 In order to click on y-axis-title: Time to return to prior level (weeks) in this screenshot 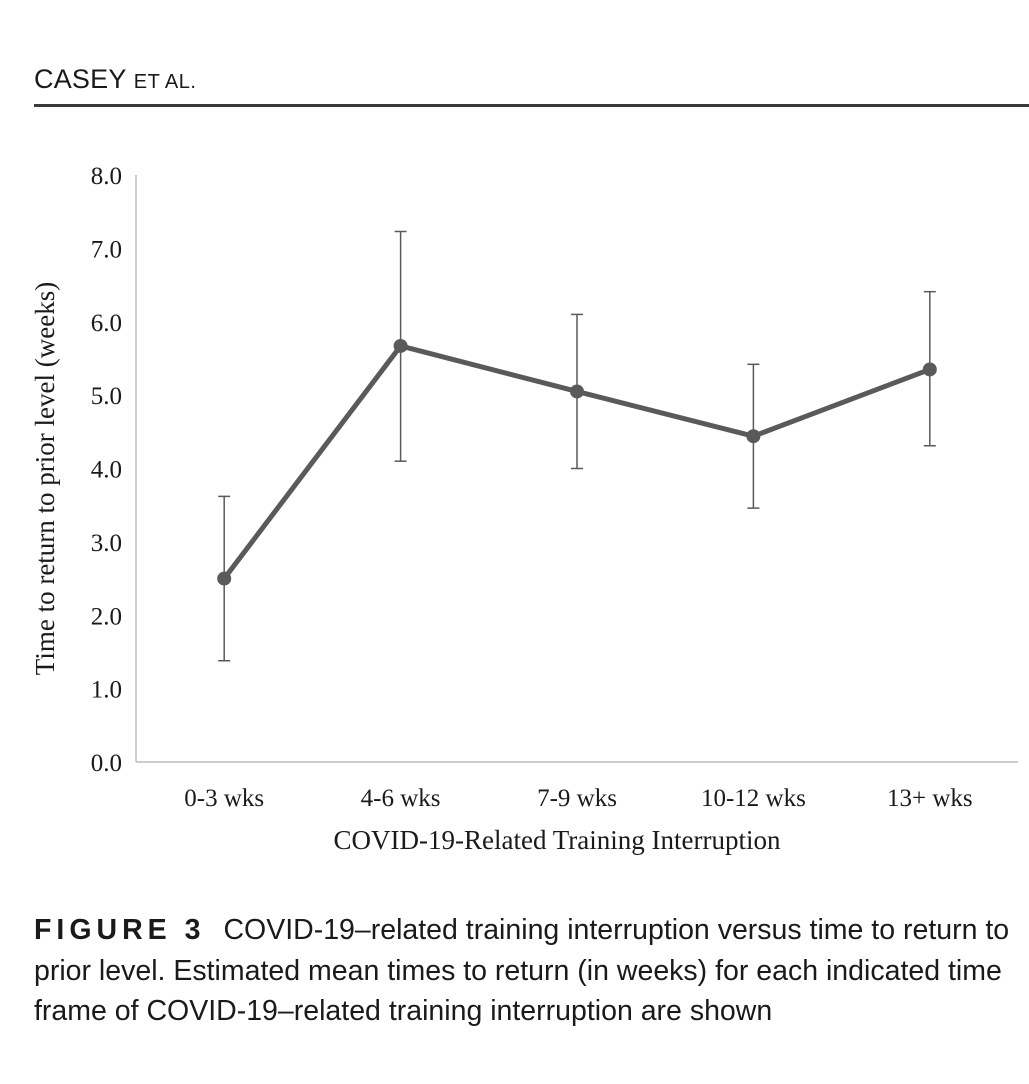, I will do `click(45, 478)`.